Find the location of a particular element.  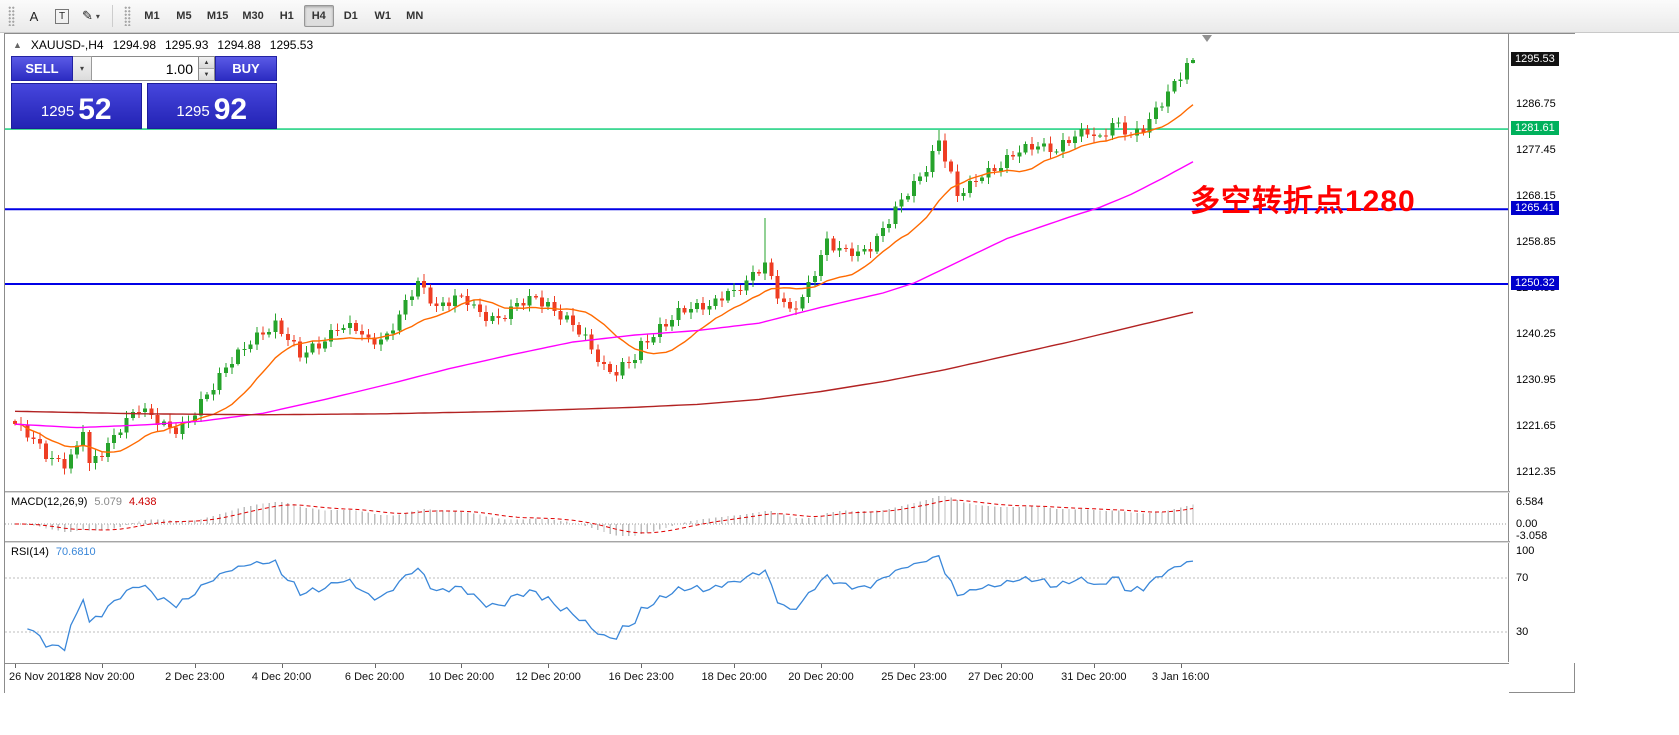

font-tool-icon: A is located at coordinates (34, 16).